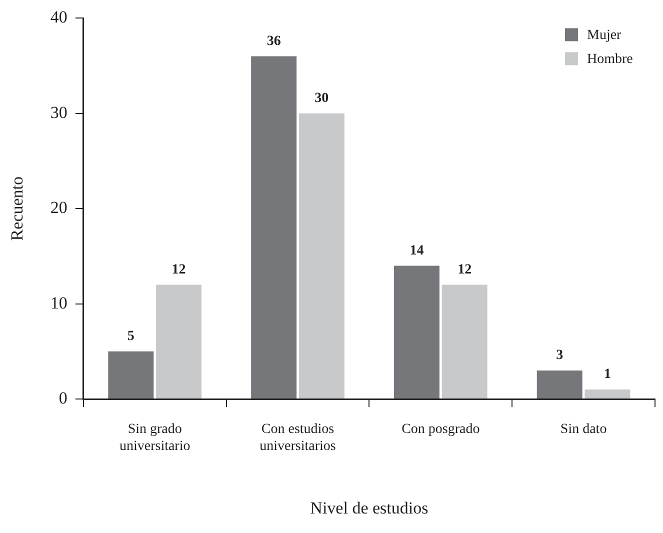 This screenshot has height=533, width=663. What do you see at coordinates (273, 41) in the screenshot?
I see `data-label: 36` at bounding box center [273, 41].